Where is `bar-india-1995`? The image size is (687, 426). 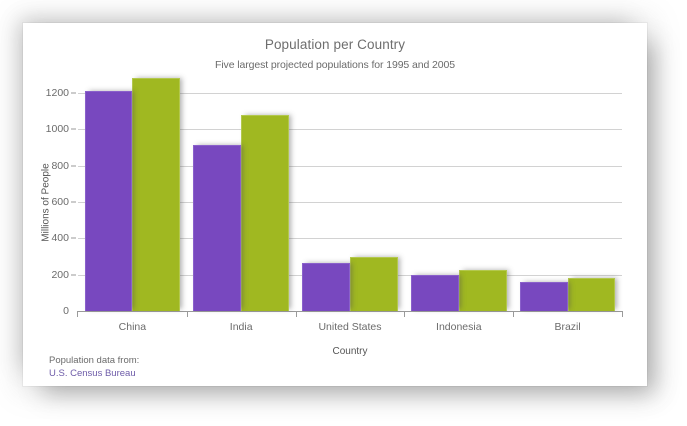 bar-india-1995 is located at coordinates (217, 227).